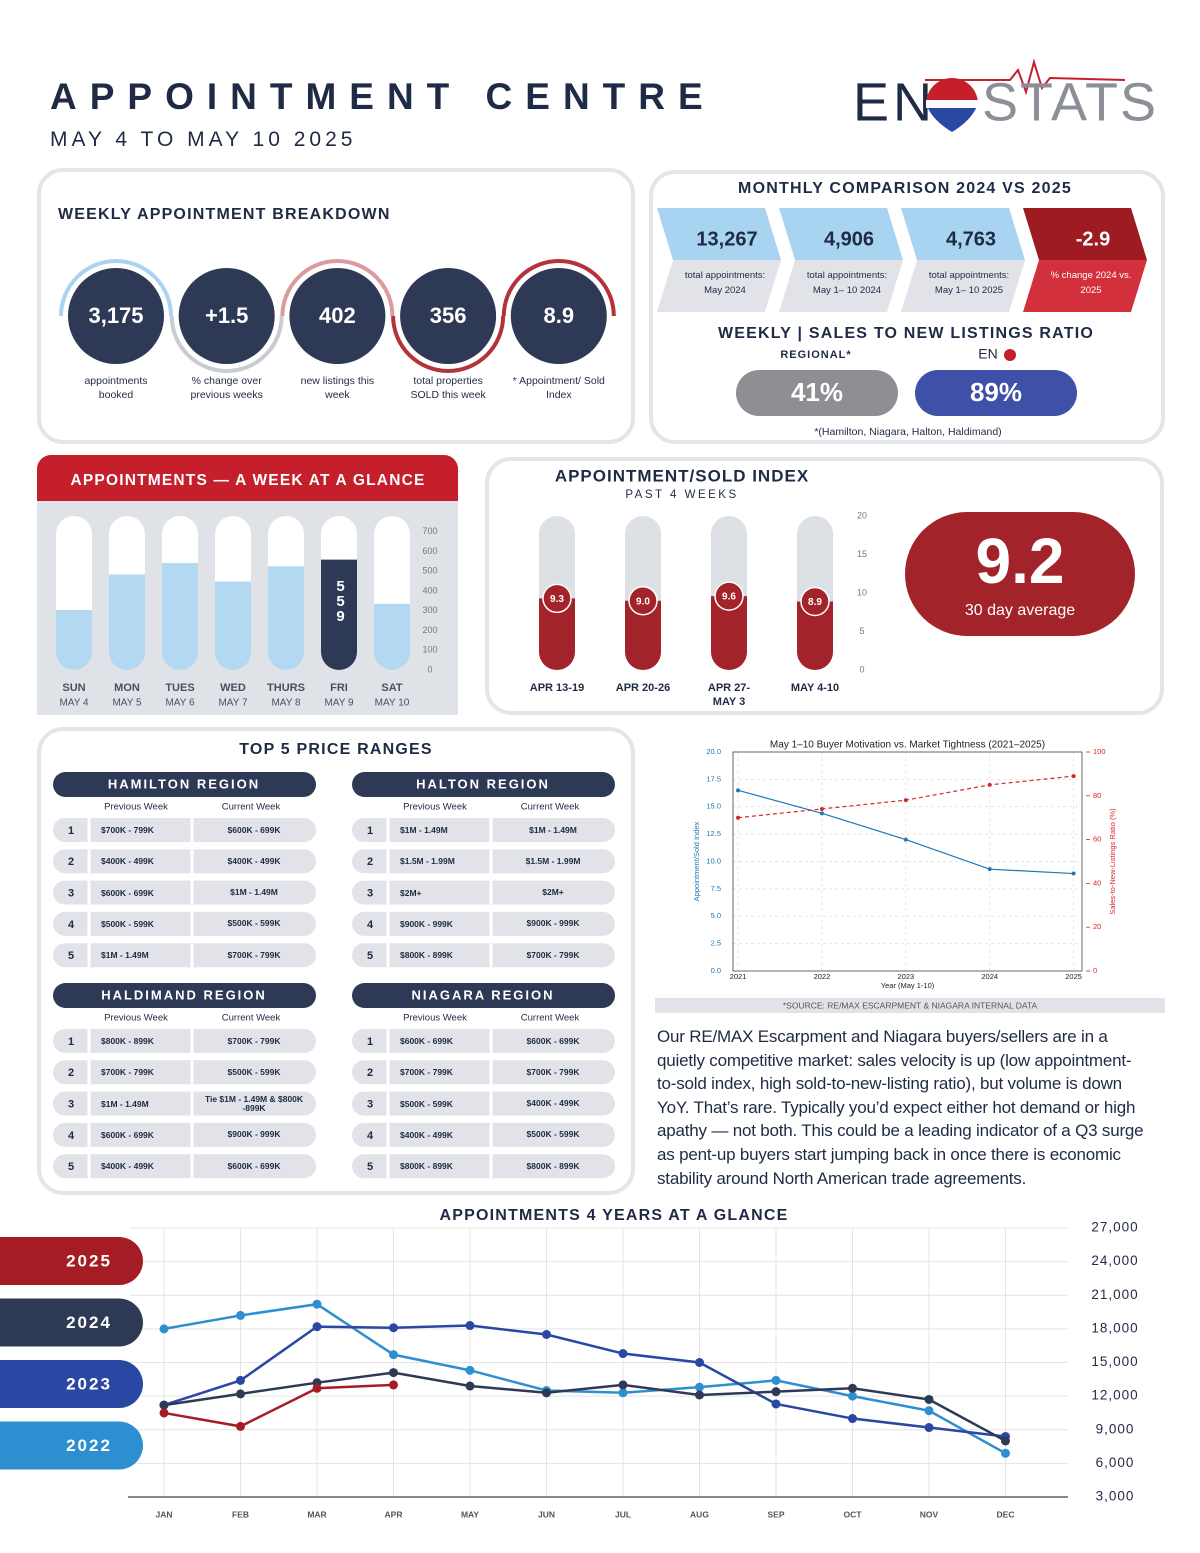  Describe the element at coordinates (247, 478) in the screenshot. I see `week-card-header` at that location.